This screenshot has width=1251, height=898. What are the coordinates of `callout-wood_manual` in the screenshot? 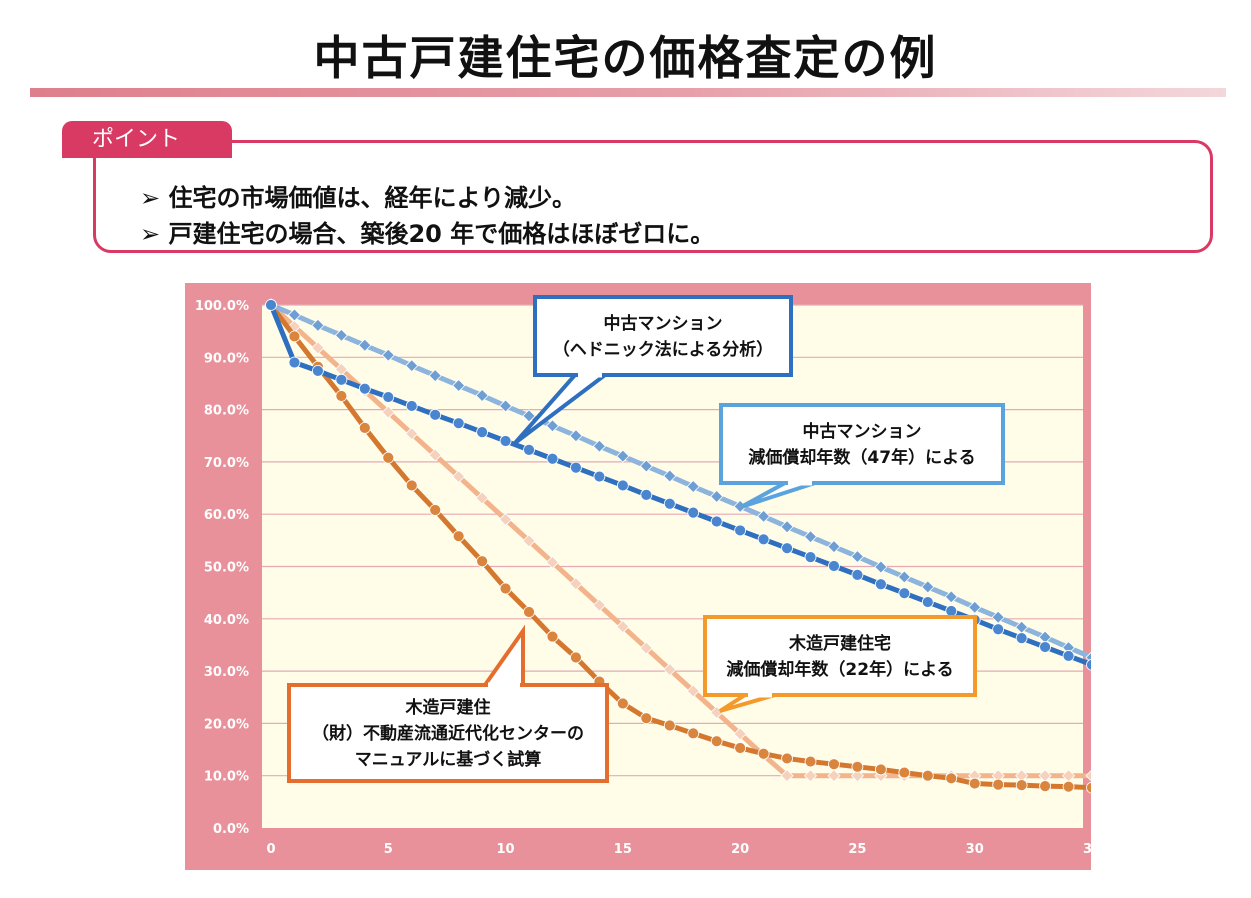 It's located at (448, 733).